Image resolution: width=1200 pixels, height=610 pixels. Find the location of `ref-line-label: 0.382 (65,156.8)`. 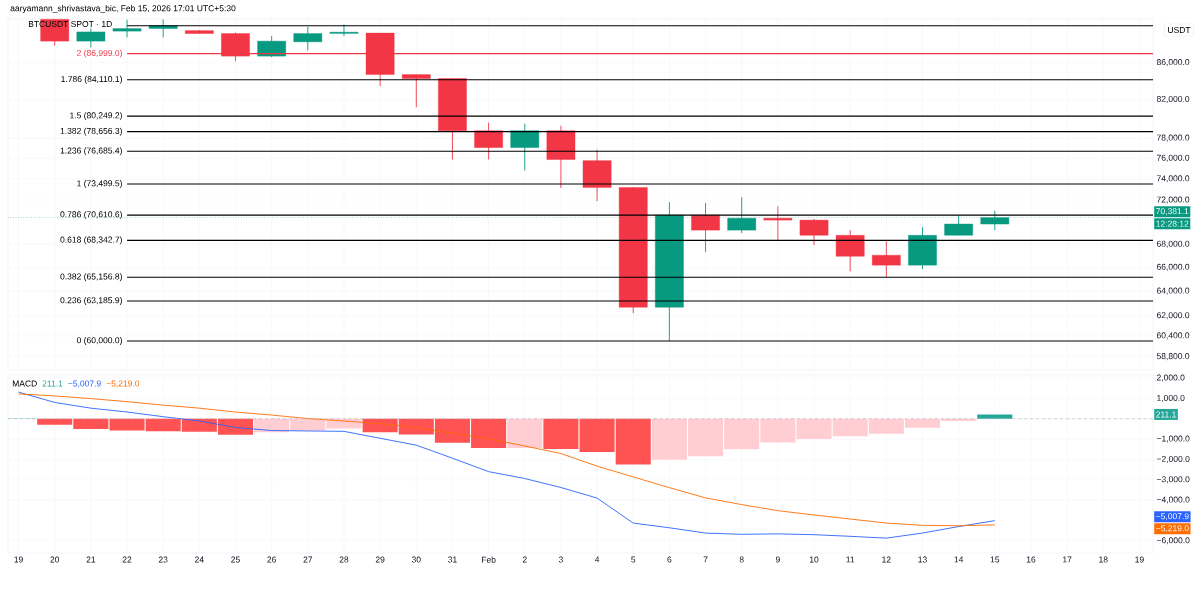

ref-line-label: 0.382 (65,156.8) is located at coordinates (91, 277).